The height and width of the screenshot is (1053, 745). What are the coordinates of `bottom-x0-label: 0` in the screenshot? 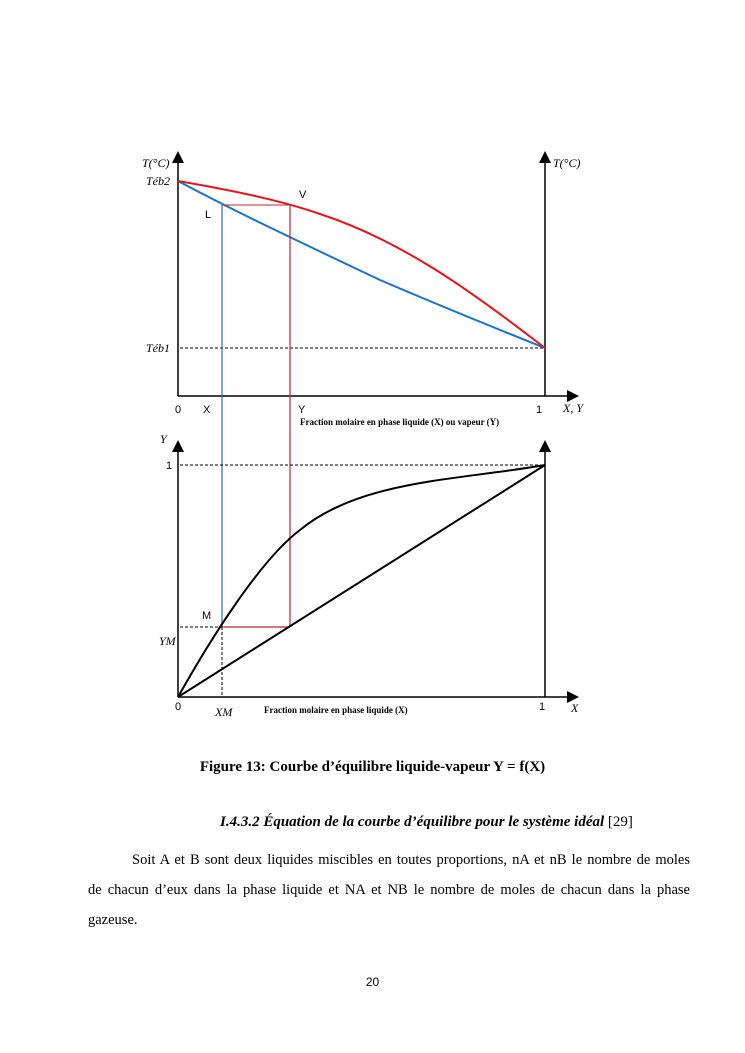 It's located at (178, 707).